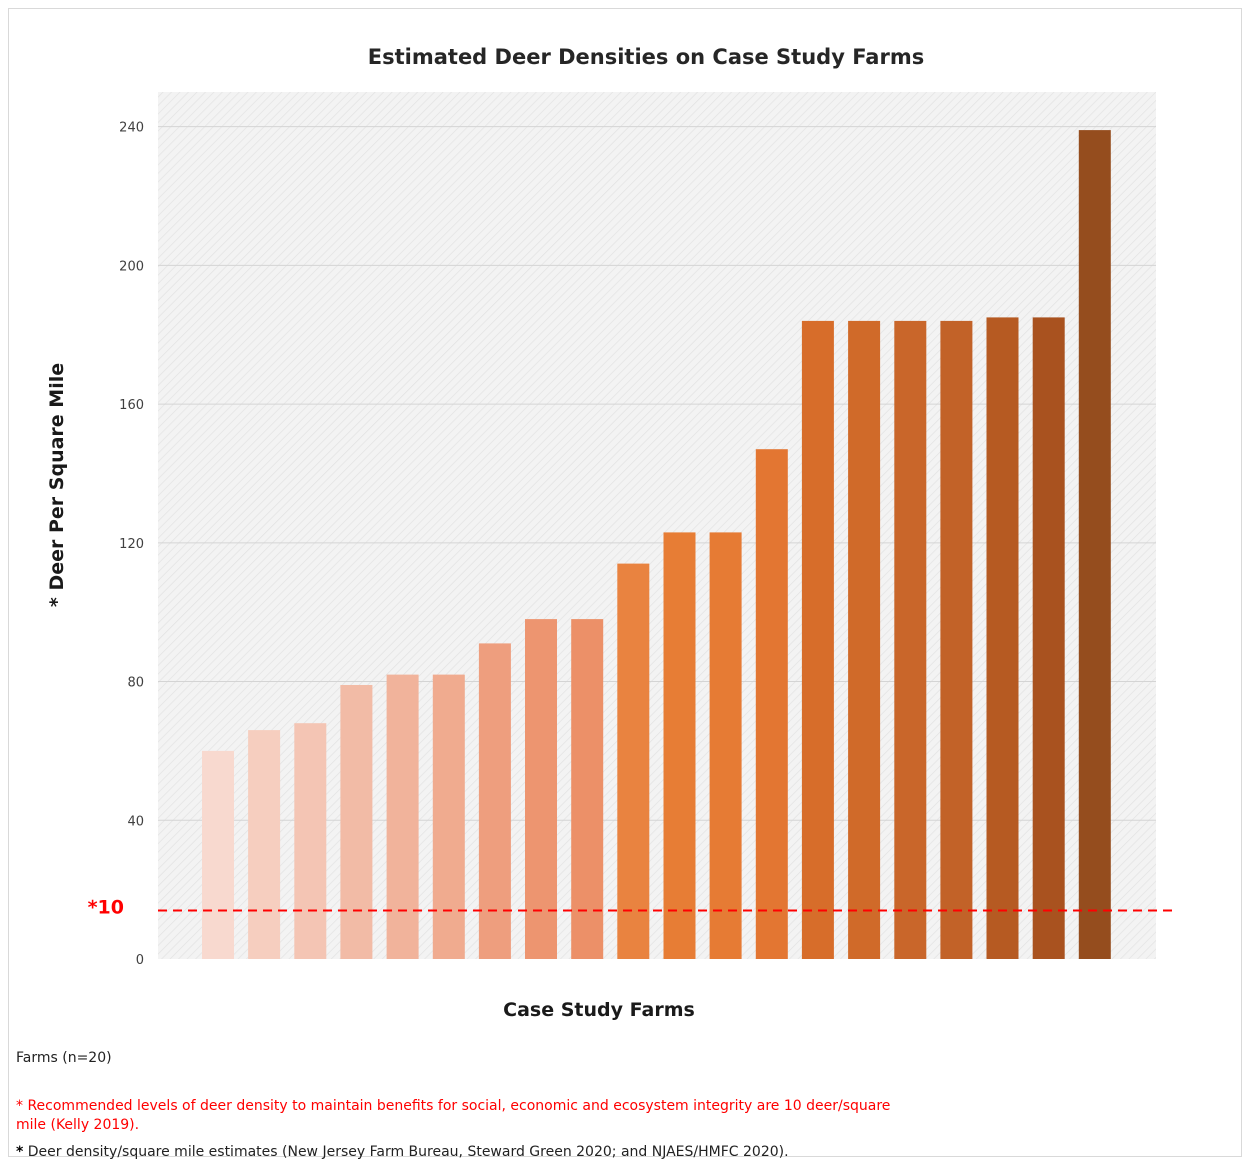  What do you see at coordinates (106, 907) in the screenshot?
I see `reference-line-label: *10` at bounding box center [106, 907].